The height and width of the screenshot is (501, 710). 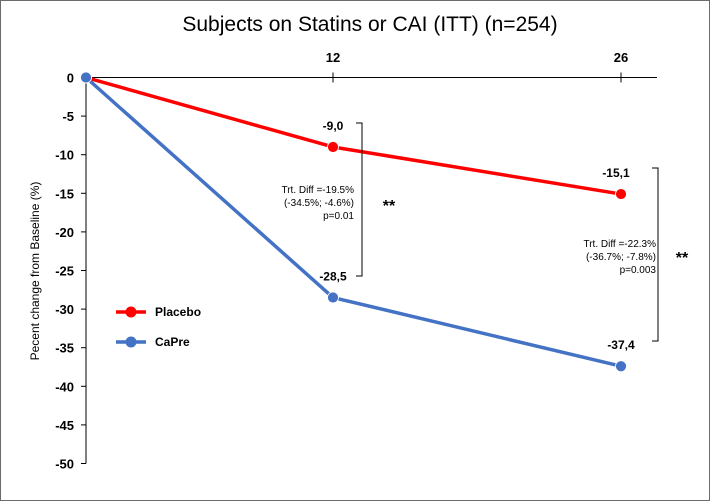 I want to click on data-label: -9,0, so click(x=333, y=126).